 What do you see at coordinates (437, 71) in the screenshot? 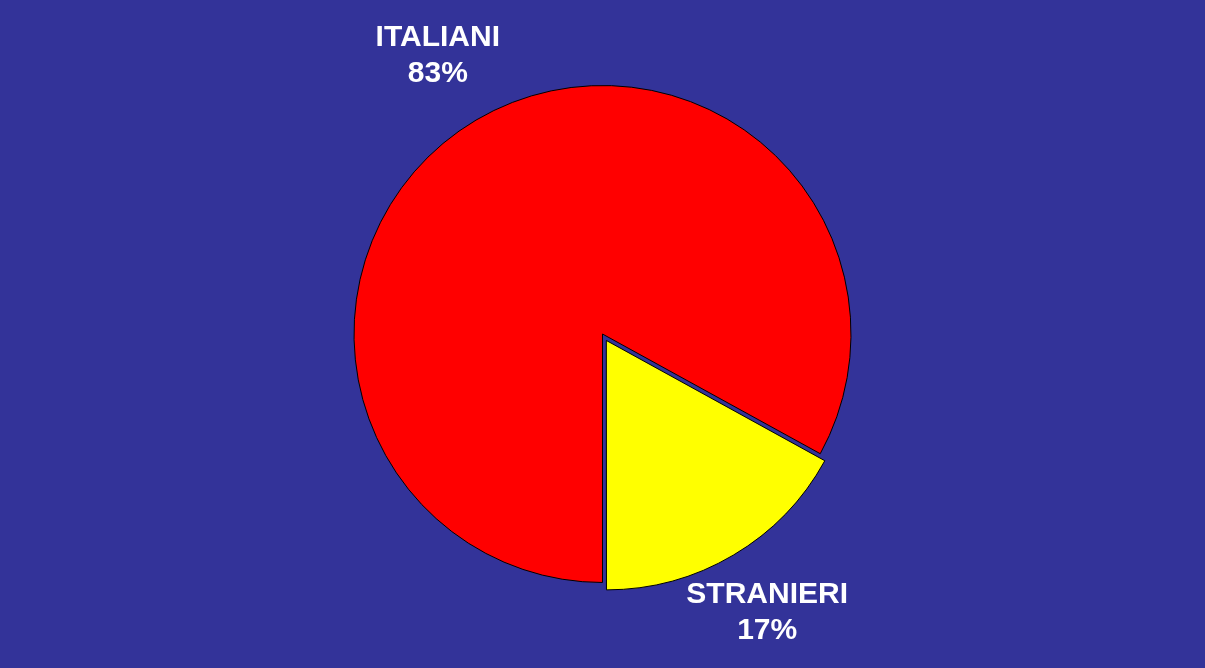
I see `data-label: 83%` at bounding box center [437, 71].